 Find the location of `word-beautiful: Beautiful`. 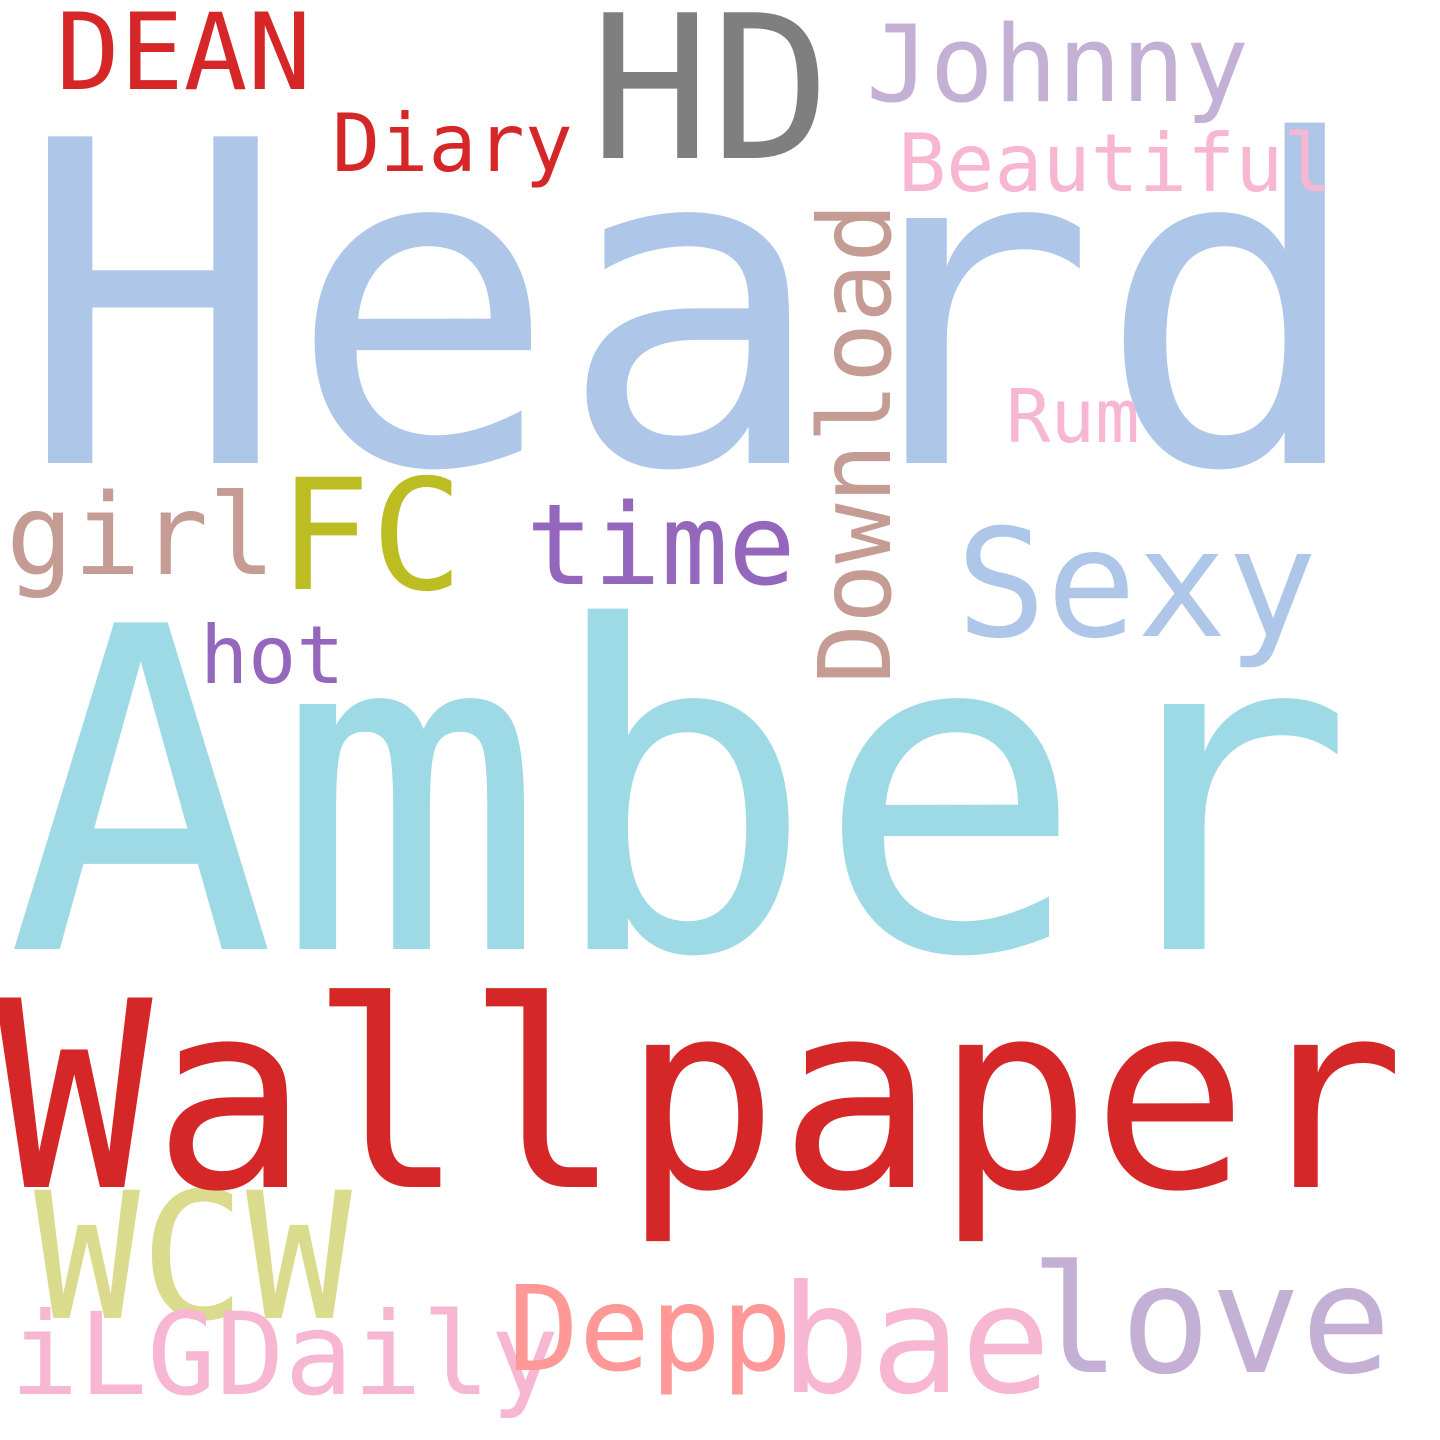

word-beautiful: Beautiful is located at coordinates (1115, 163).